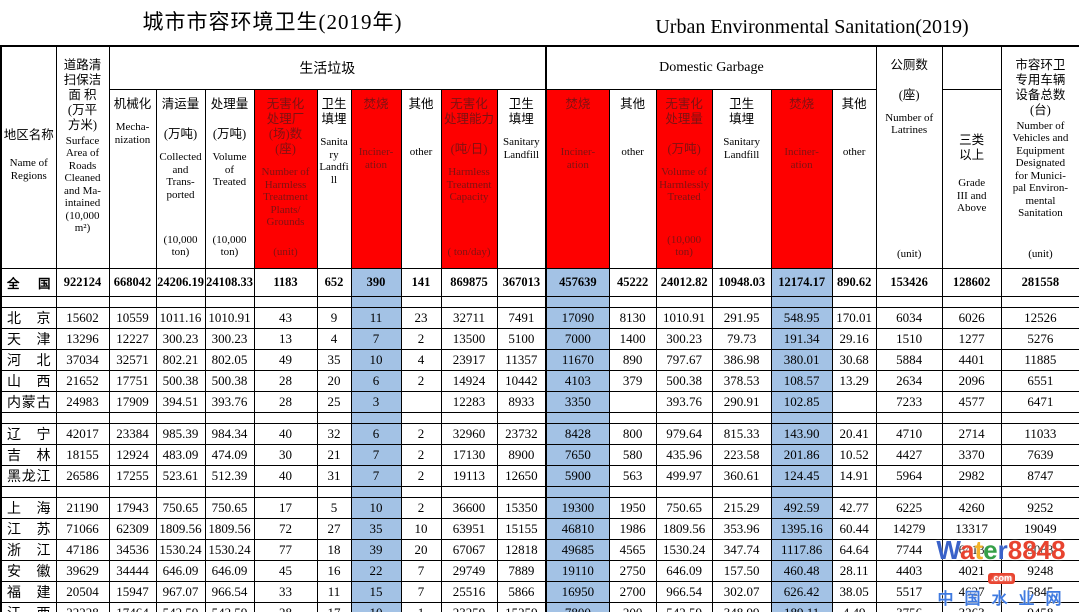 Image resolution: width=1079 pixels, height=612 pixels. Describe the element at coordinates (854, 179) in the screenshot. I see `col-header-other-3: 其他 other` at that location.